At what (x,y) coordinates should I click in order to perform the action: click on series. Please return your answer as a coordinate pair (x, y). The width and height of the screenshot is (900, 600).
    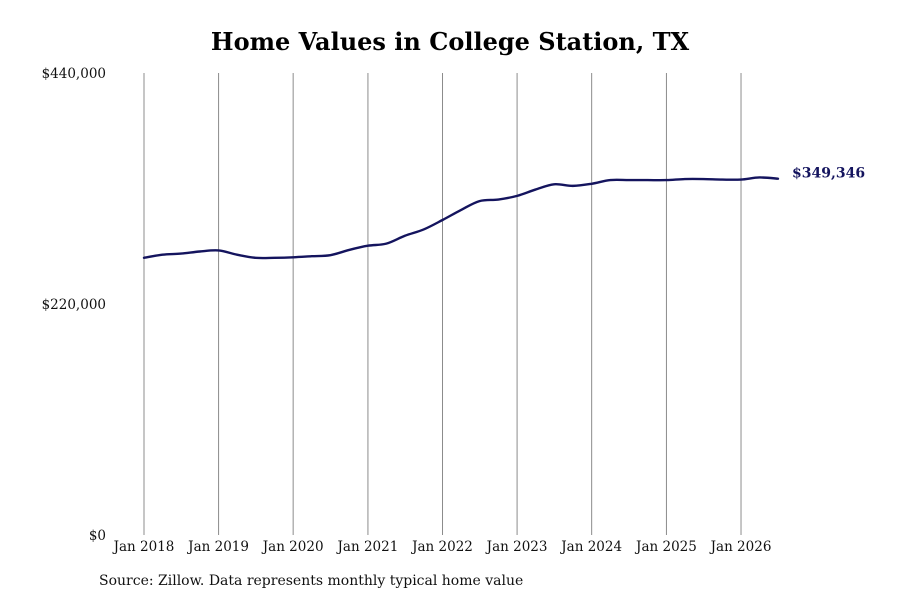
    Looking at the image, I should click on (461, 218).